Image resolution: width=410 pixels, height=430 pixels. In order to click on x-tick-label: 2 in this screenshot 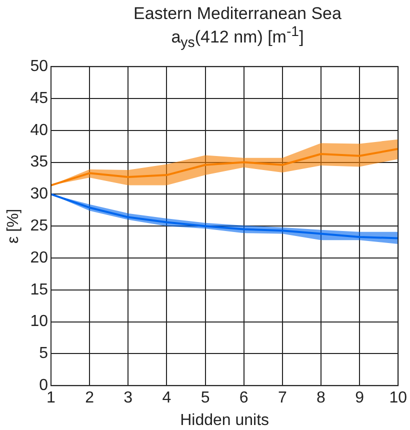, I will do `click(89, 398)`.